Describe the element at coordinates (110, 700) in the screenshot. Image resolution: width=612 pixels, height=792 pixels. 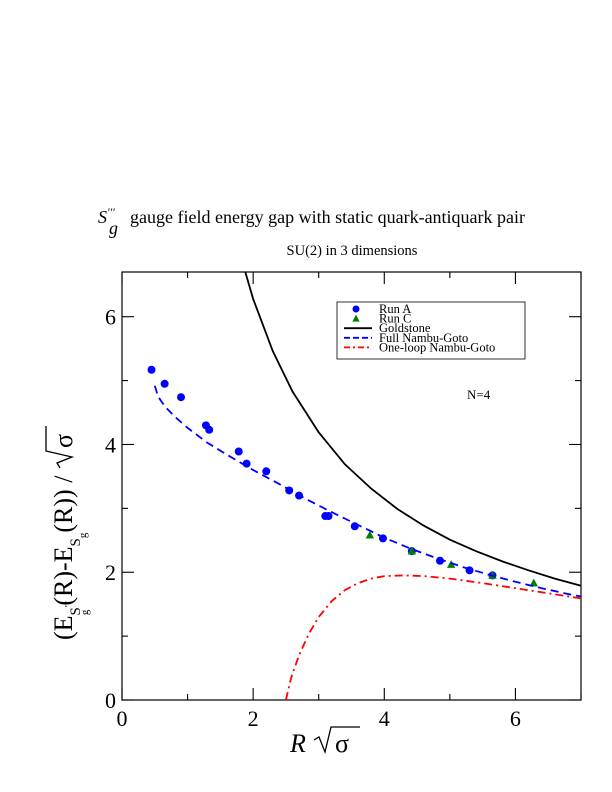
I see `y-tick-label: 0` at that location.